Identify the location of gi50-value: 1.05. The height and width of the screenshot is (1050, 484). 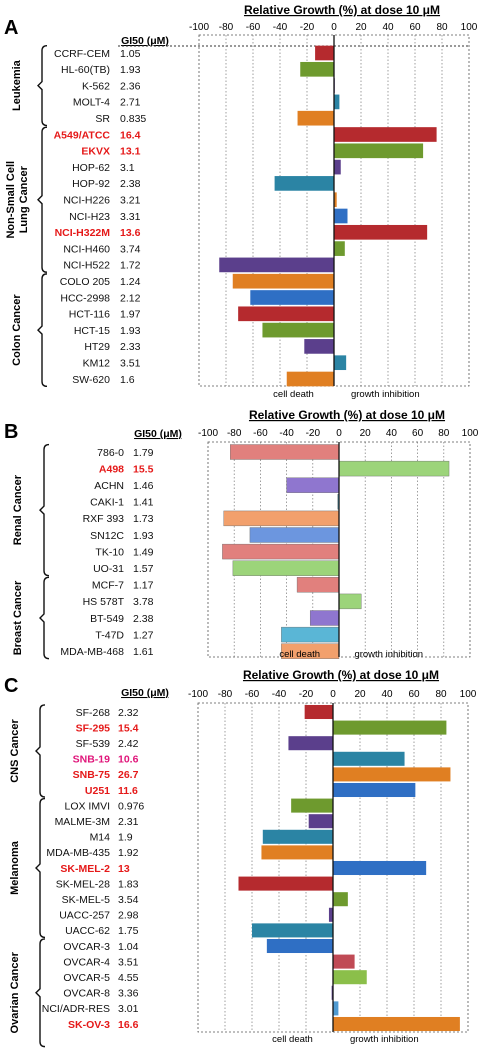
(130, 54).